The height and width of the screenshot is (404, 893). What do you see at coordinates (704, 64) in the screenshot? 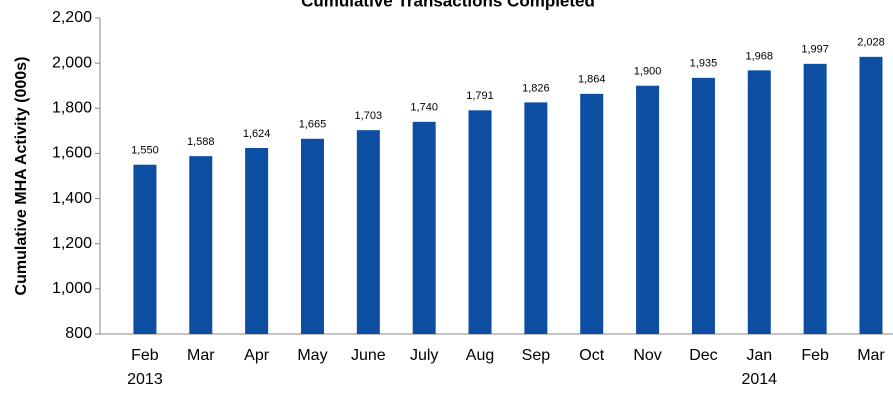
I see `data-label: 1,935` at bounding box center [704, 64].